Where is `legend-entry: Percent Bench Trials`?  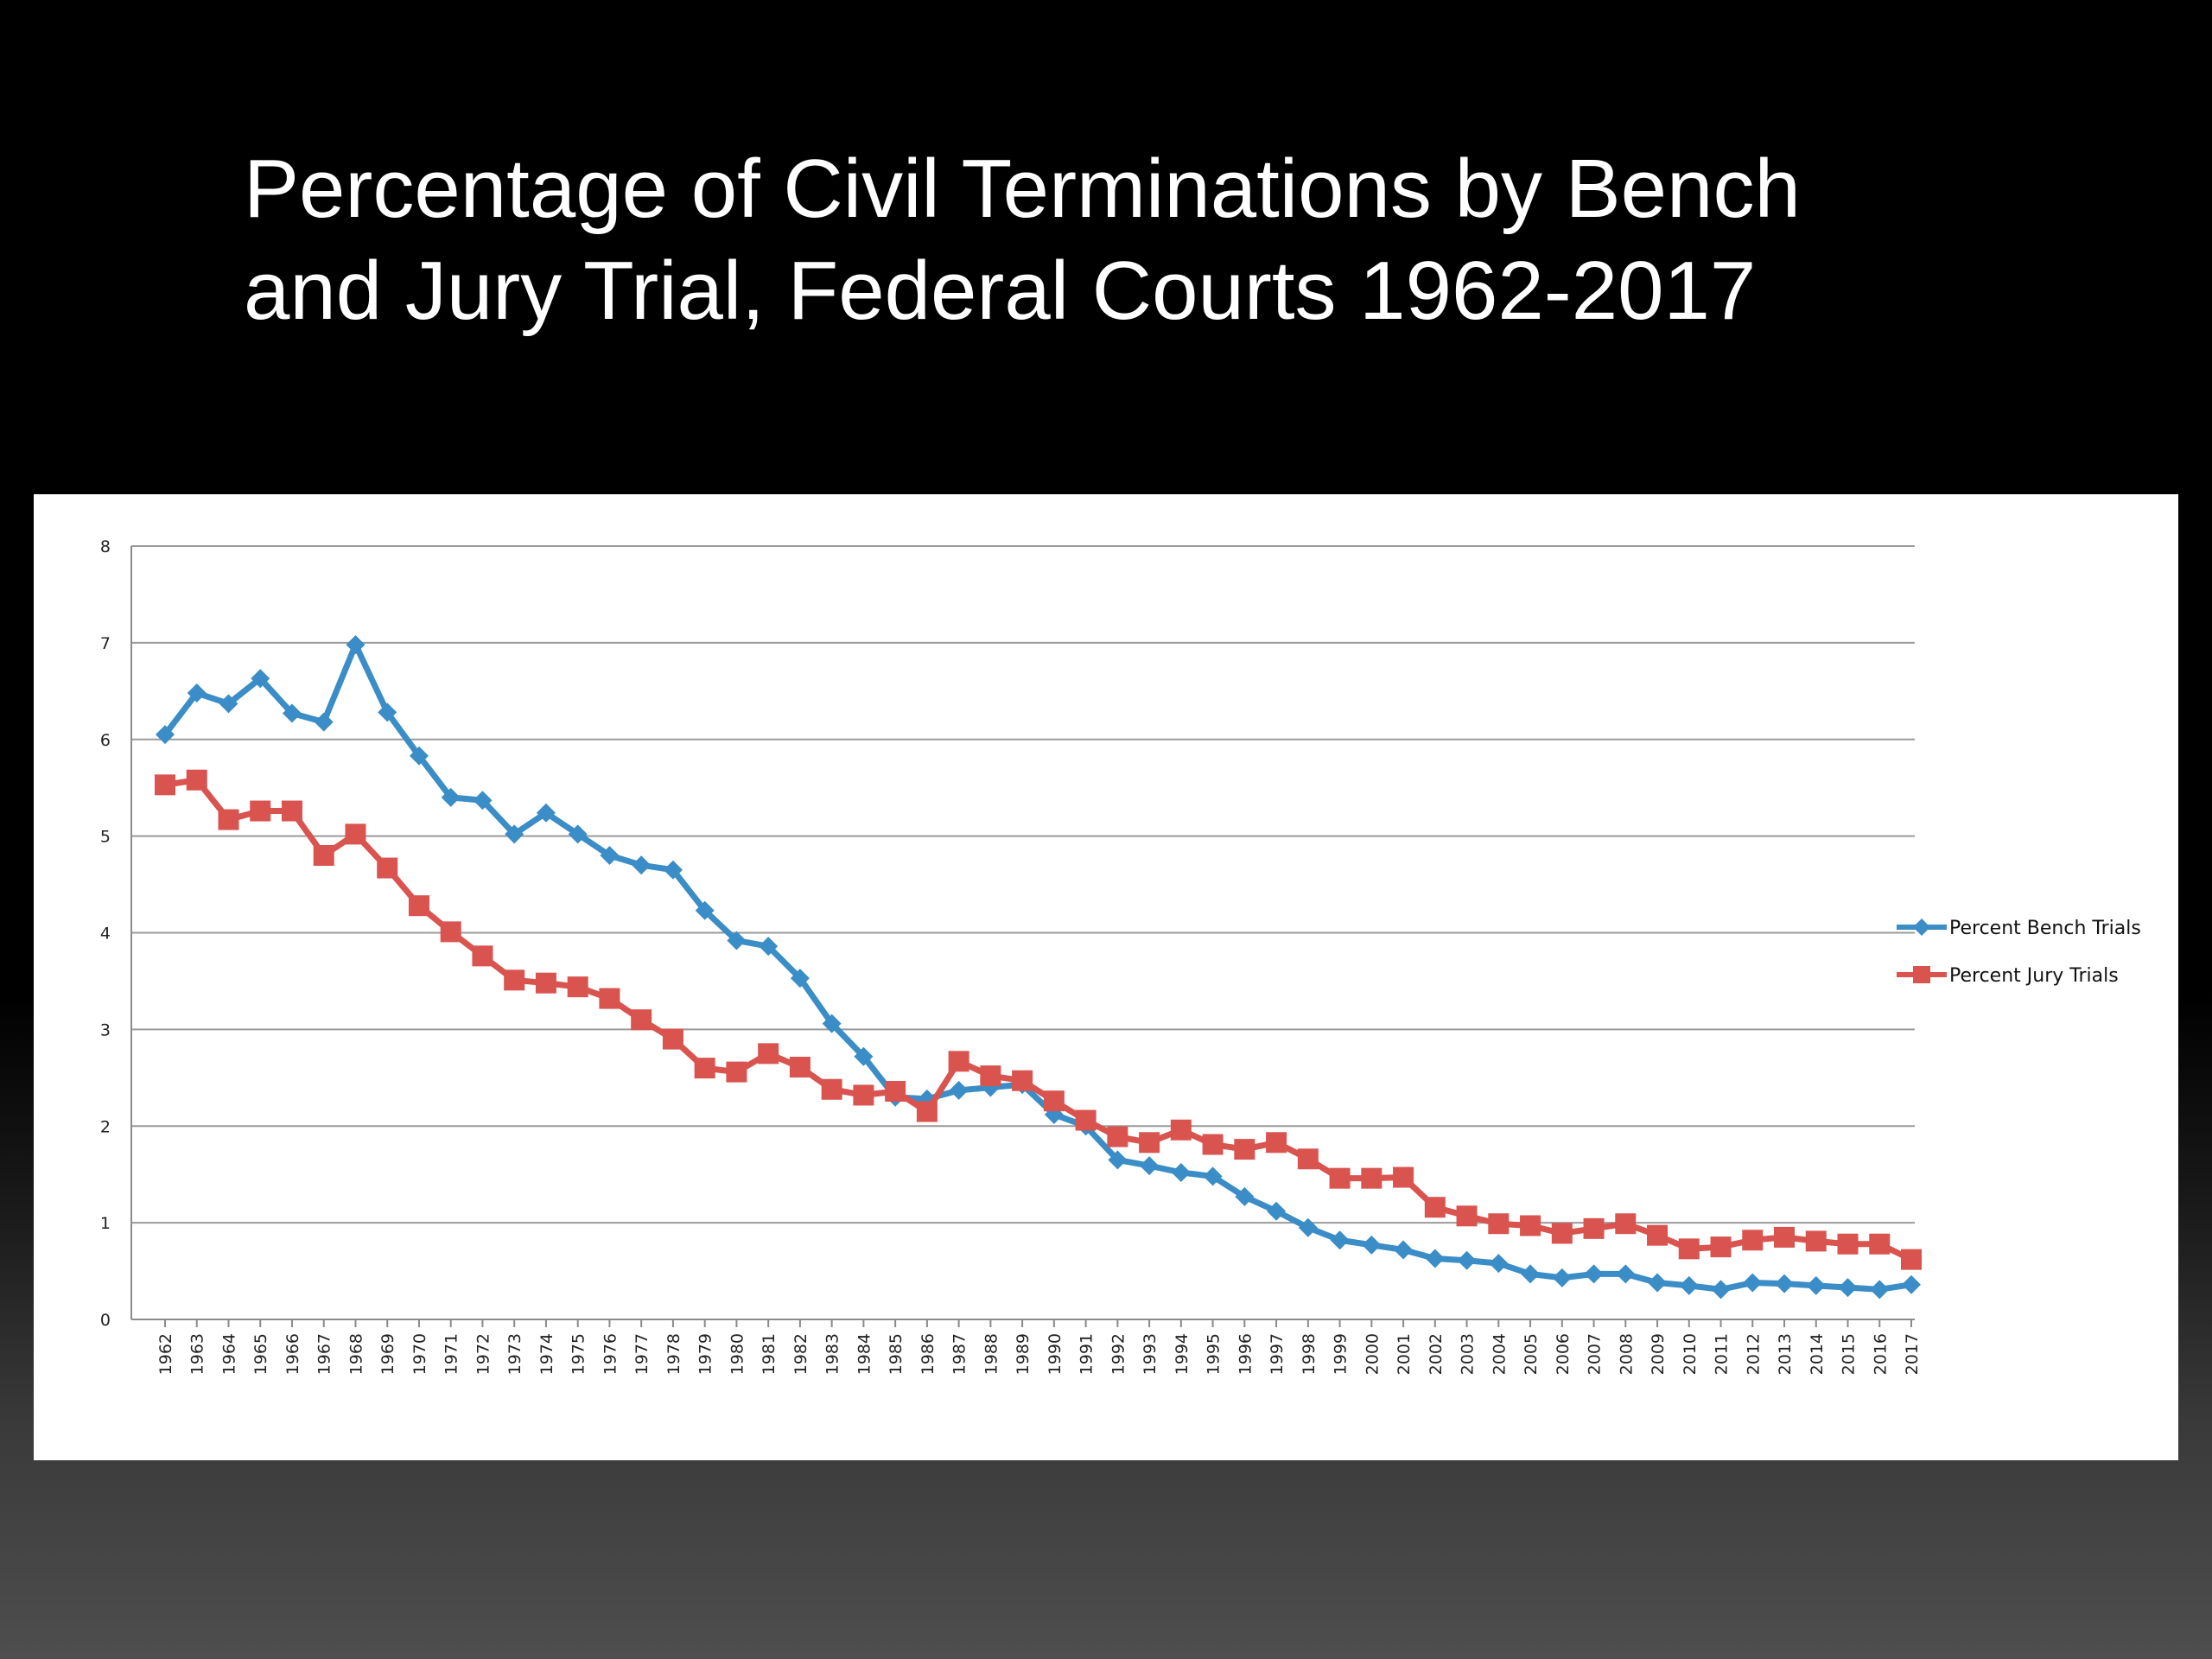
legend-entry: Percent Bench Trials is located at coordinates (2019, 928).